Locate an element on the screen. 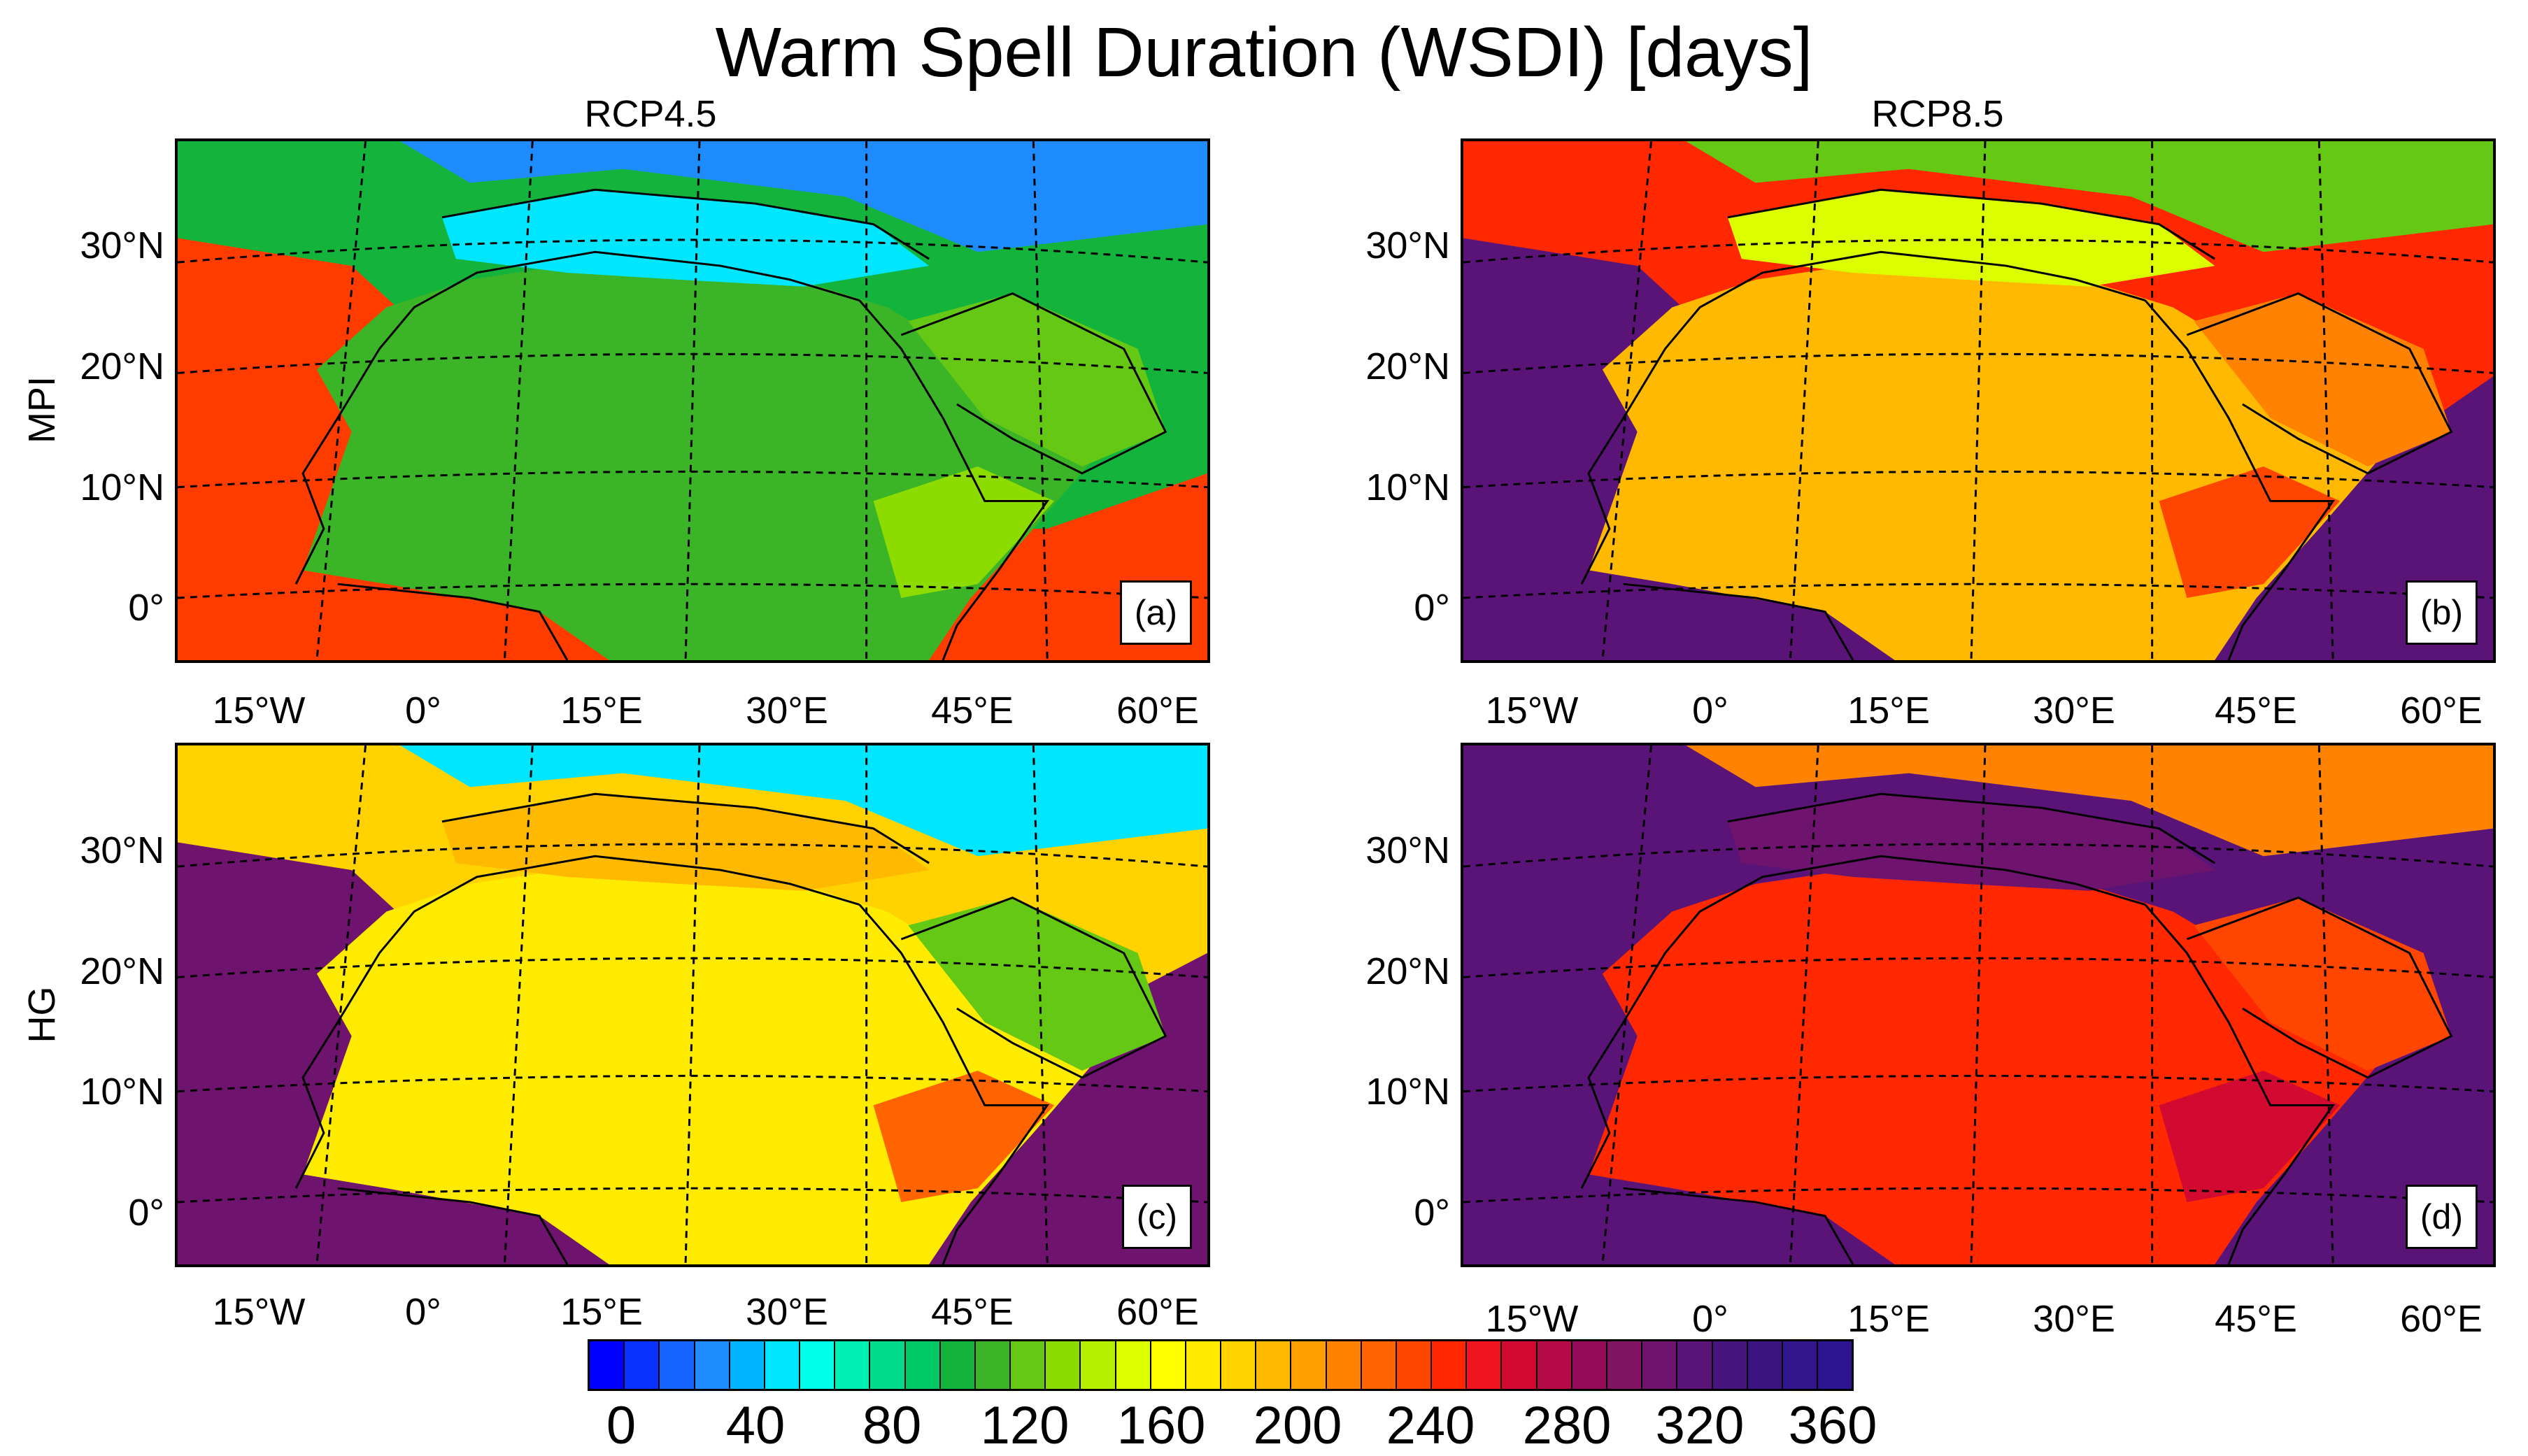 This screenshot has height=1456, width=2528. lat-label-30n-b: 30°N is located at coordinates (1407, 245).